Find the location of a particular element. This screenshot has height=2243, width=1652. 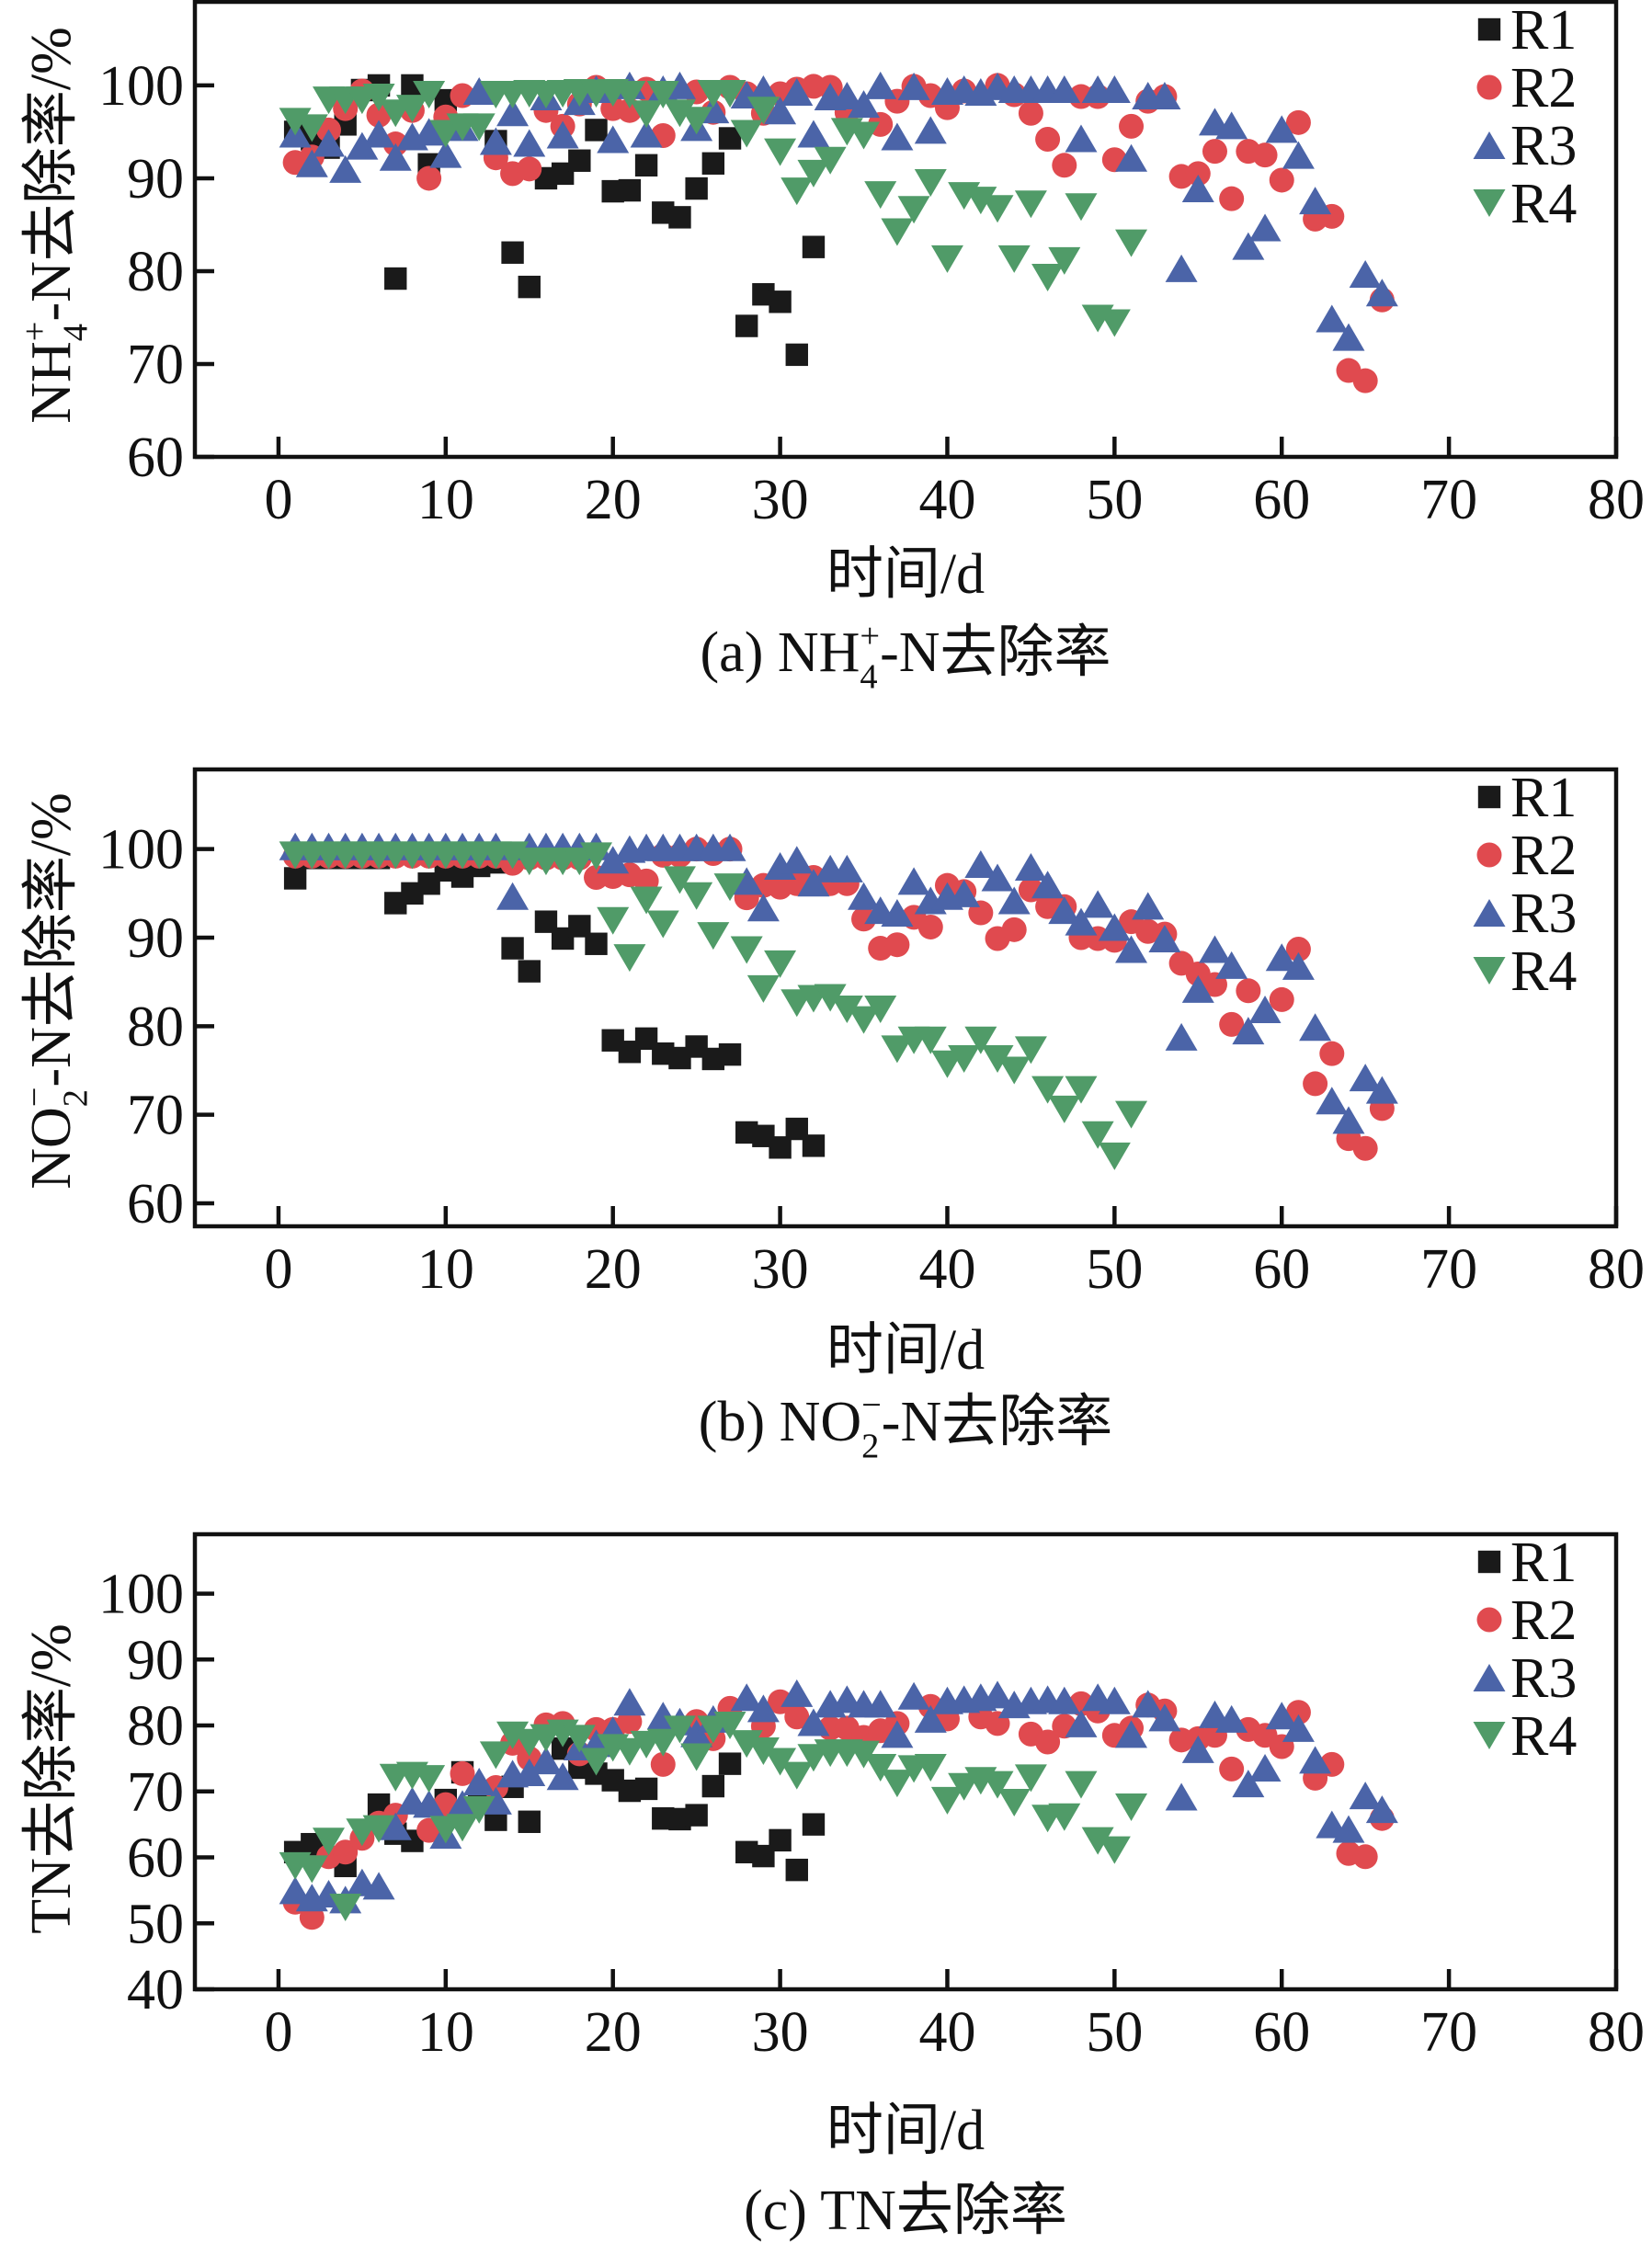

legend-marker-r4 is located at coordinates (1490, 1735).